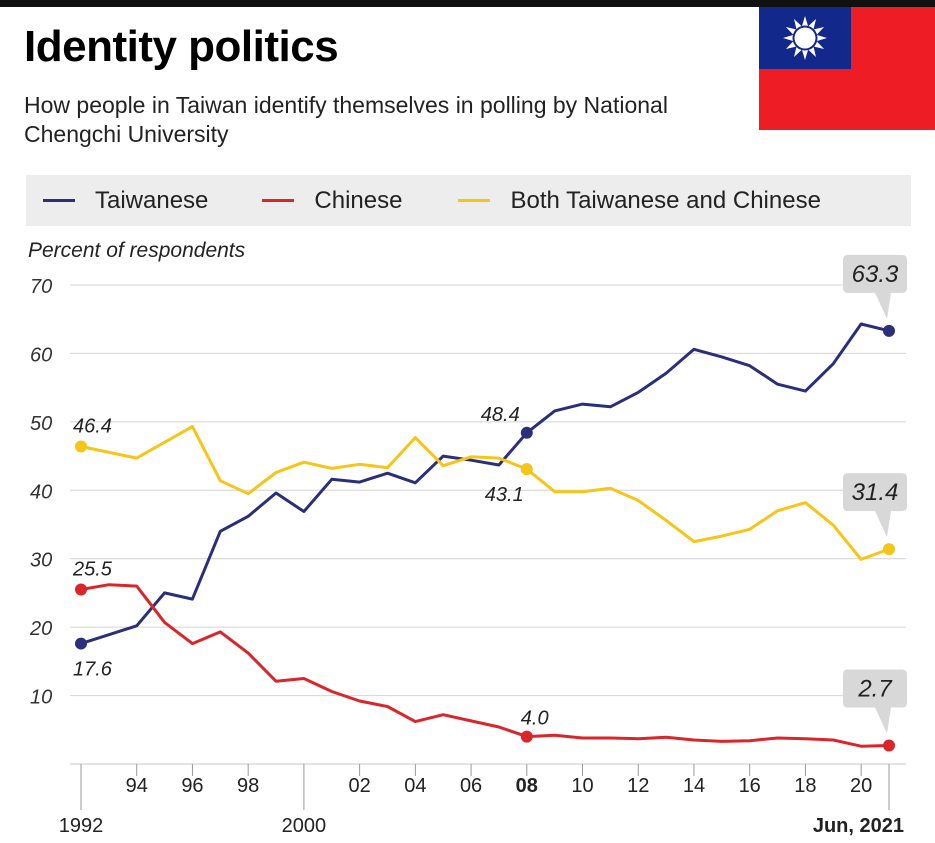 The height and width of the screenshot is (843, 935). What do you see at coordinates (137, 786) in the screenshot?
I see `x-tick-label: 94` at bounding box center [137, 786].